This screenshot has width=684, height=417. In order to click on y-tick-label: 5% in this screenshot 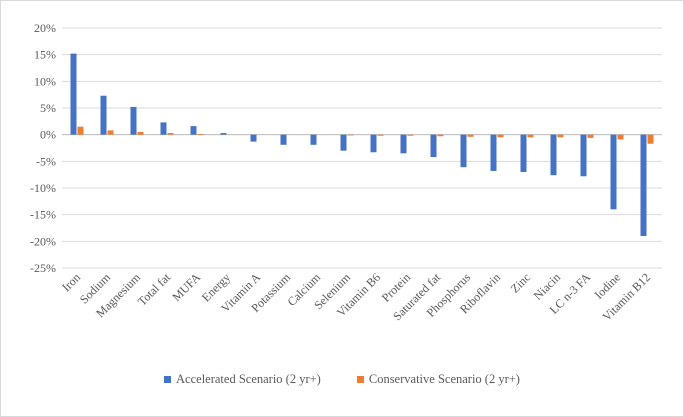, I will do `click(48, 108)`.